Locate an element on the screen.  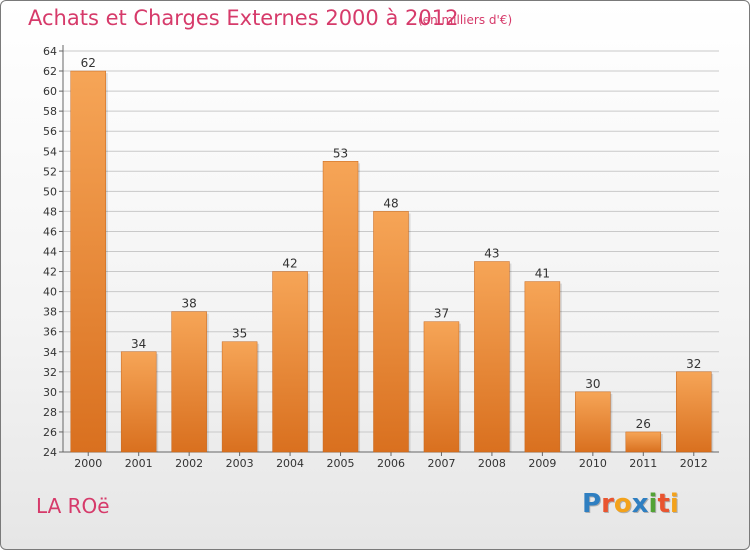
bar-value-label: 43 is located at coordinates (491, 254).